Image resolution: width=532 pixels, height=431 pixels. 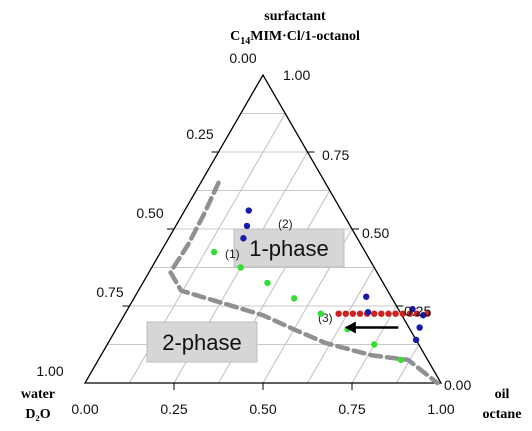 What do you see at coordinates (335, 155) in the screenshot?
I see `right-axis-tick-label: 0.75` at bounding box center [335, 155].